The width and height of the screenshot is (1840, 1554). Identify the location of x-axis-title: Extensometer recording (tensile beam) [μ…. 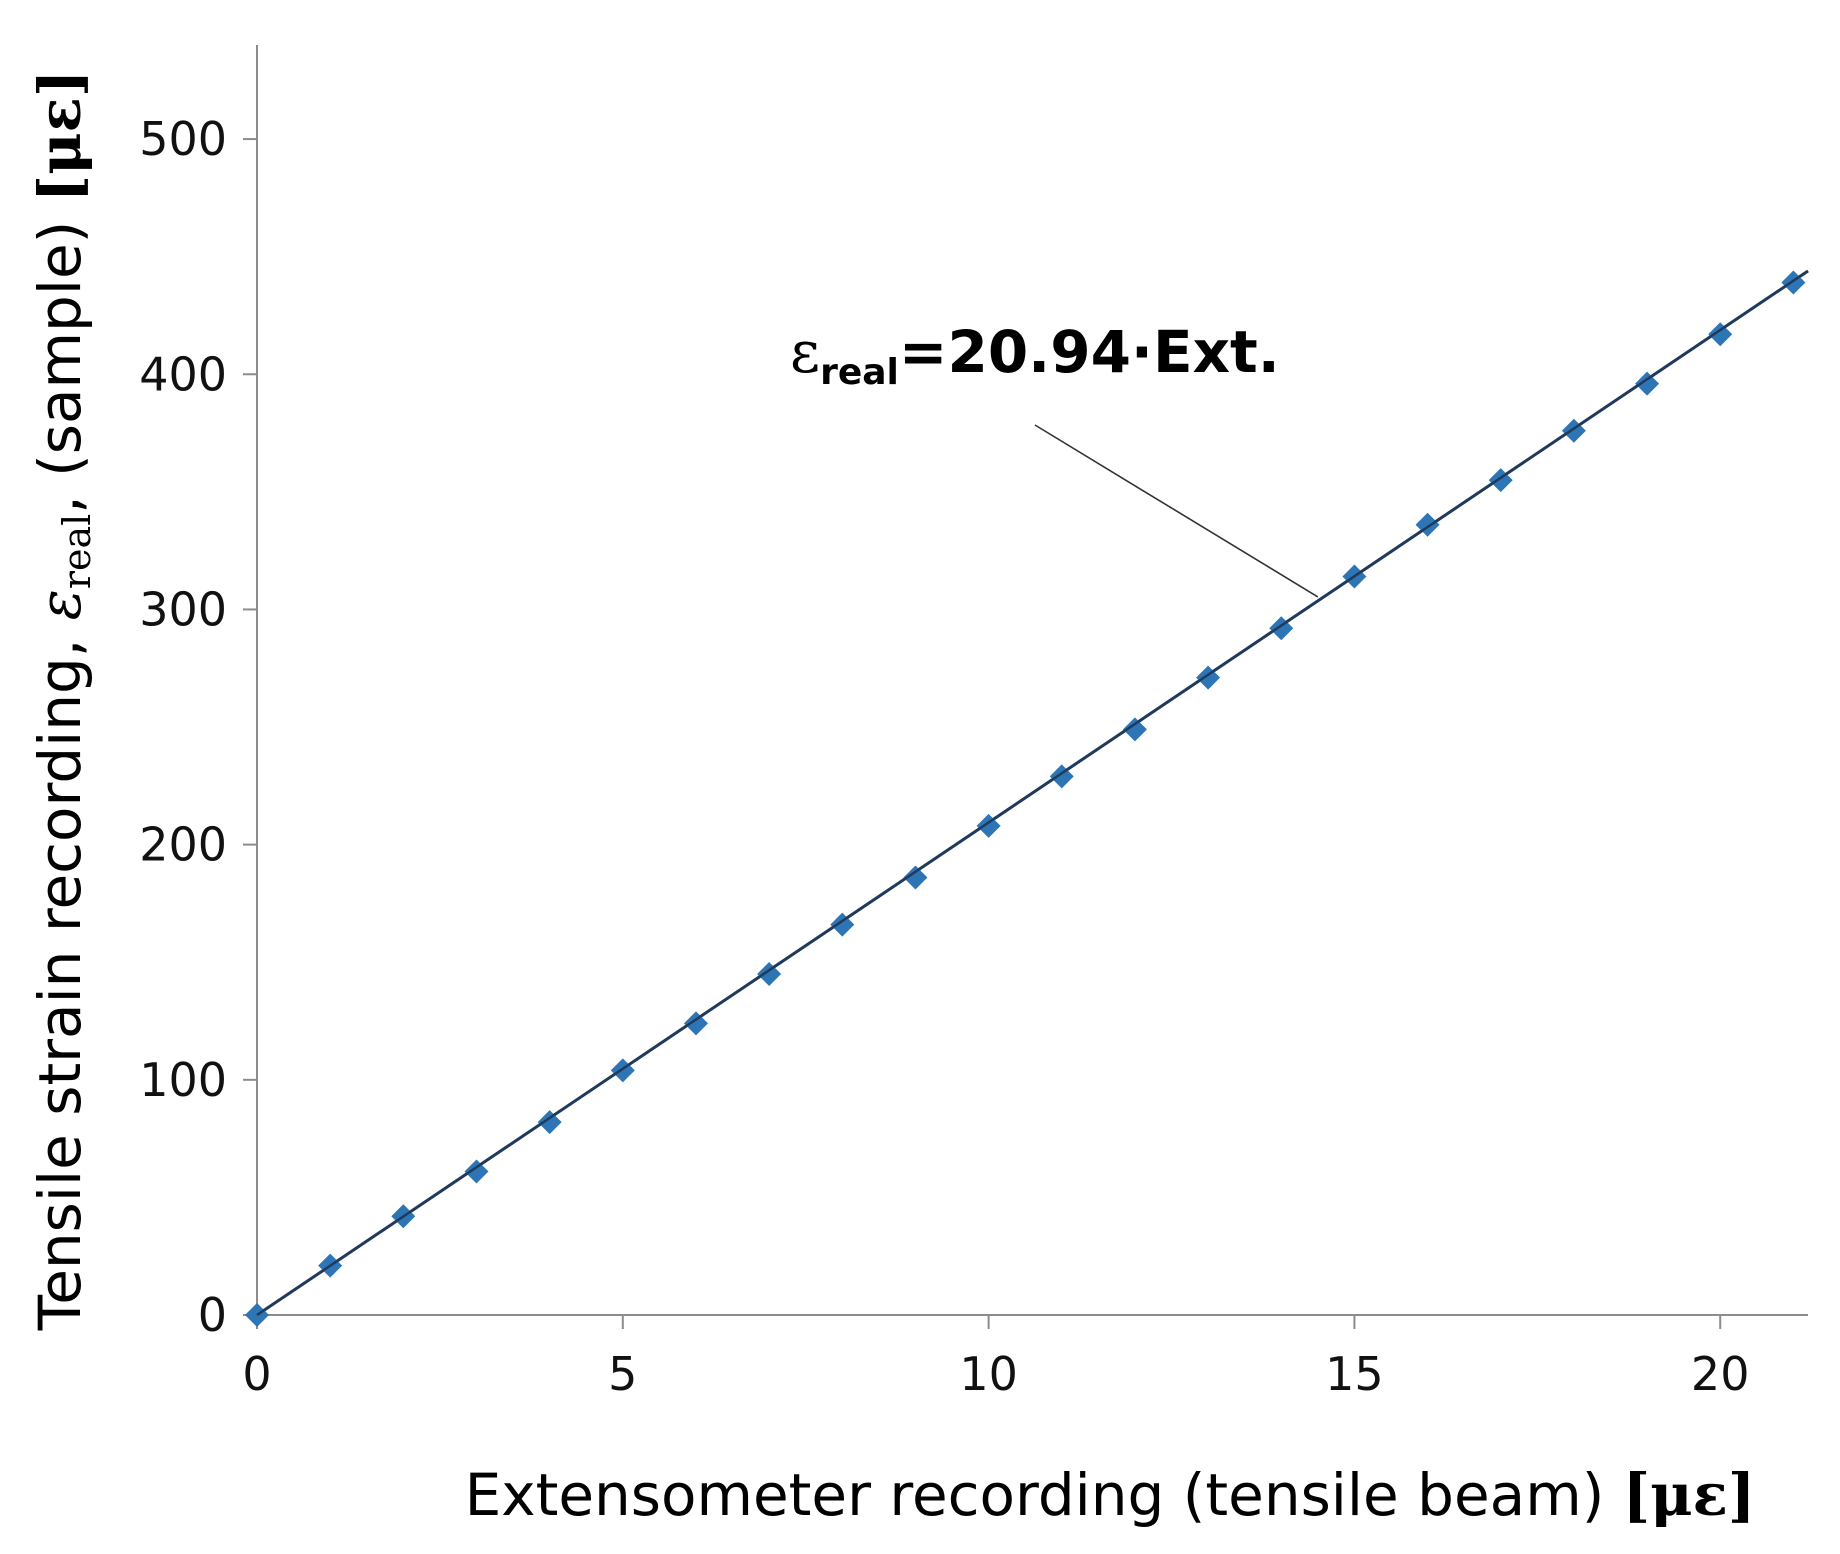
(1110, 1495).